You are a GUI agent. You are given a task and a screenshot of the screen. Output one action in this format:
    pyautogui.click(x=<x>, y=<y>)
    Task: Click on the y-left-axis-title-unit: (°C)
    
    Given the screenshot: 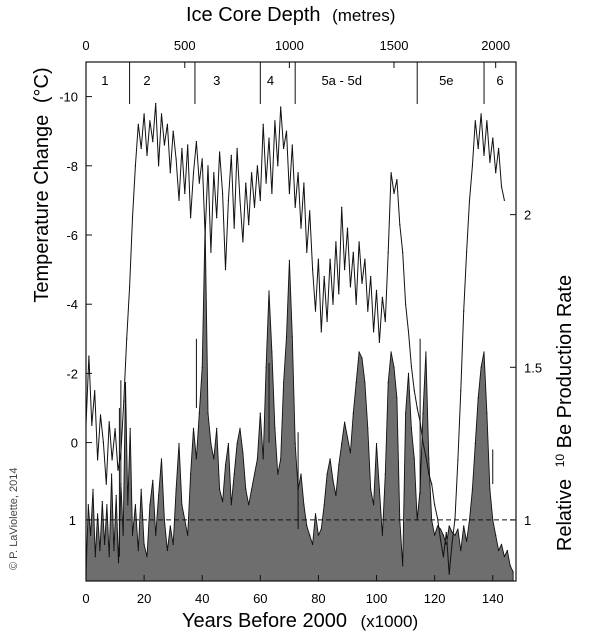 What is the action you would take?
    pyautogui.click(x=42, y=85)
    